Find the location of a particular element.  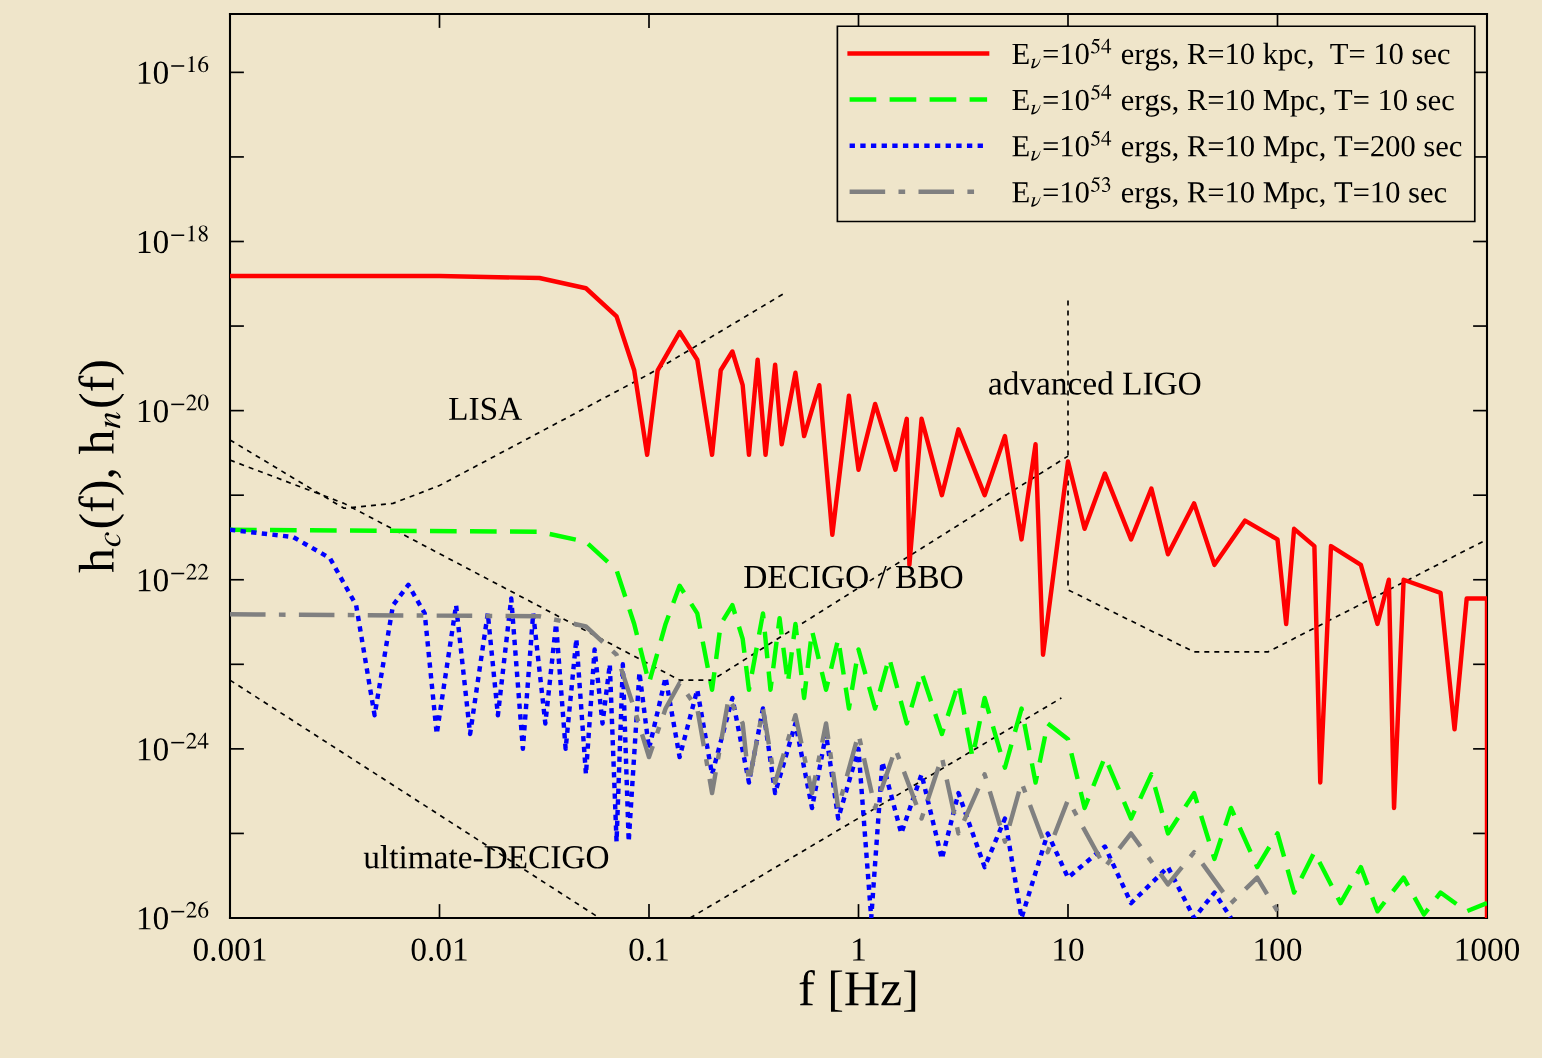

x-axis-title: f [Hz] is located at coordinates (857, 990).